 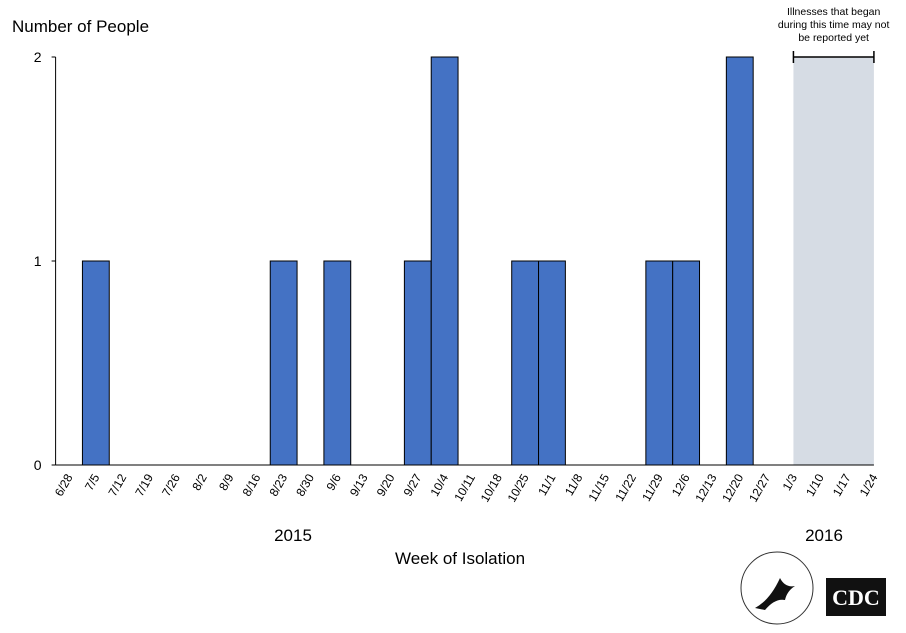 What do you see at coordinates (80, 26) in the screenshot?
I see `y-axis-title: Number of People` at bounding box center [80, 26].